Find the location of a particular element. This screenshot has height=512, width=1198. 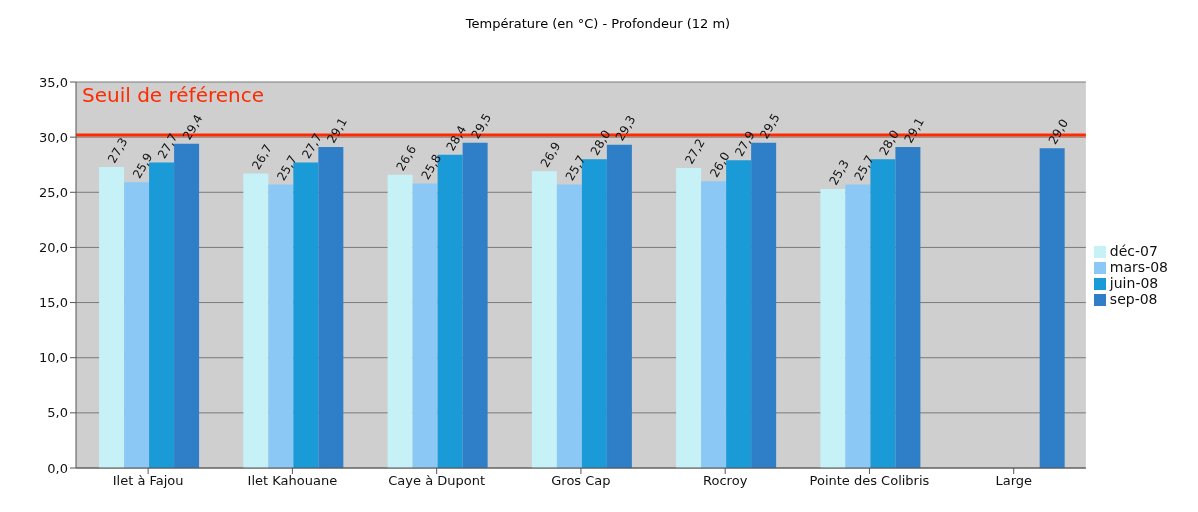

y-tick-label: 30,0 is located at coordinates (53, 137).